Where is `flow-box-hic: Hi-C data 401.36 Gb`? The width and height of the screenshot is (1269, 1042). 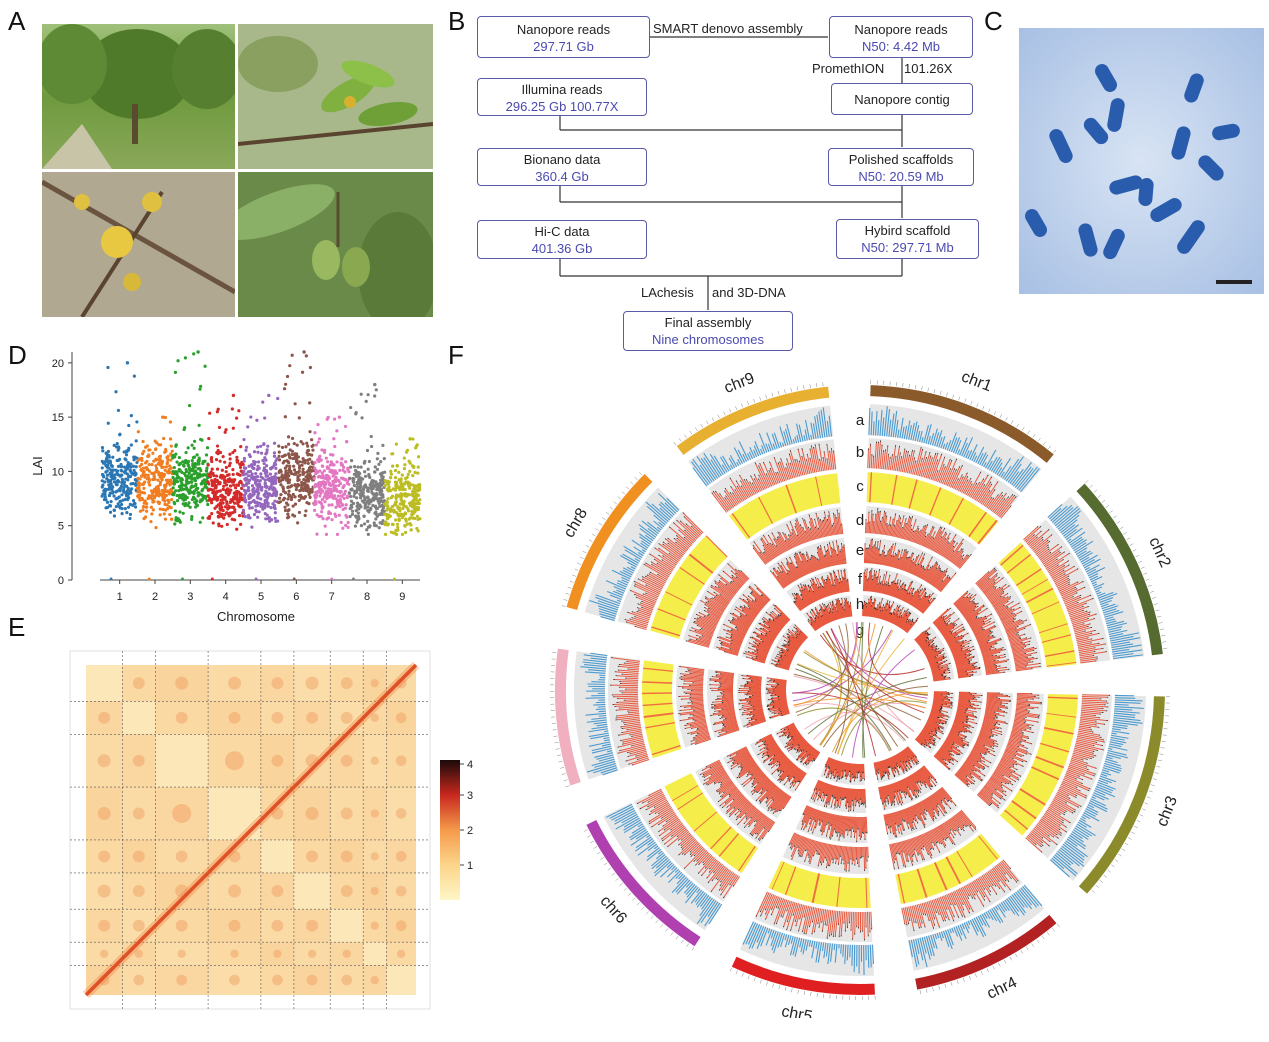
flow-box-hic: Hi-C data 401.36 Gb is located at coordinates (562, 239).